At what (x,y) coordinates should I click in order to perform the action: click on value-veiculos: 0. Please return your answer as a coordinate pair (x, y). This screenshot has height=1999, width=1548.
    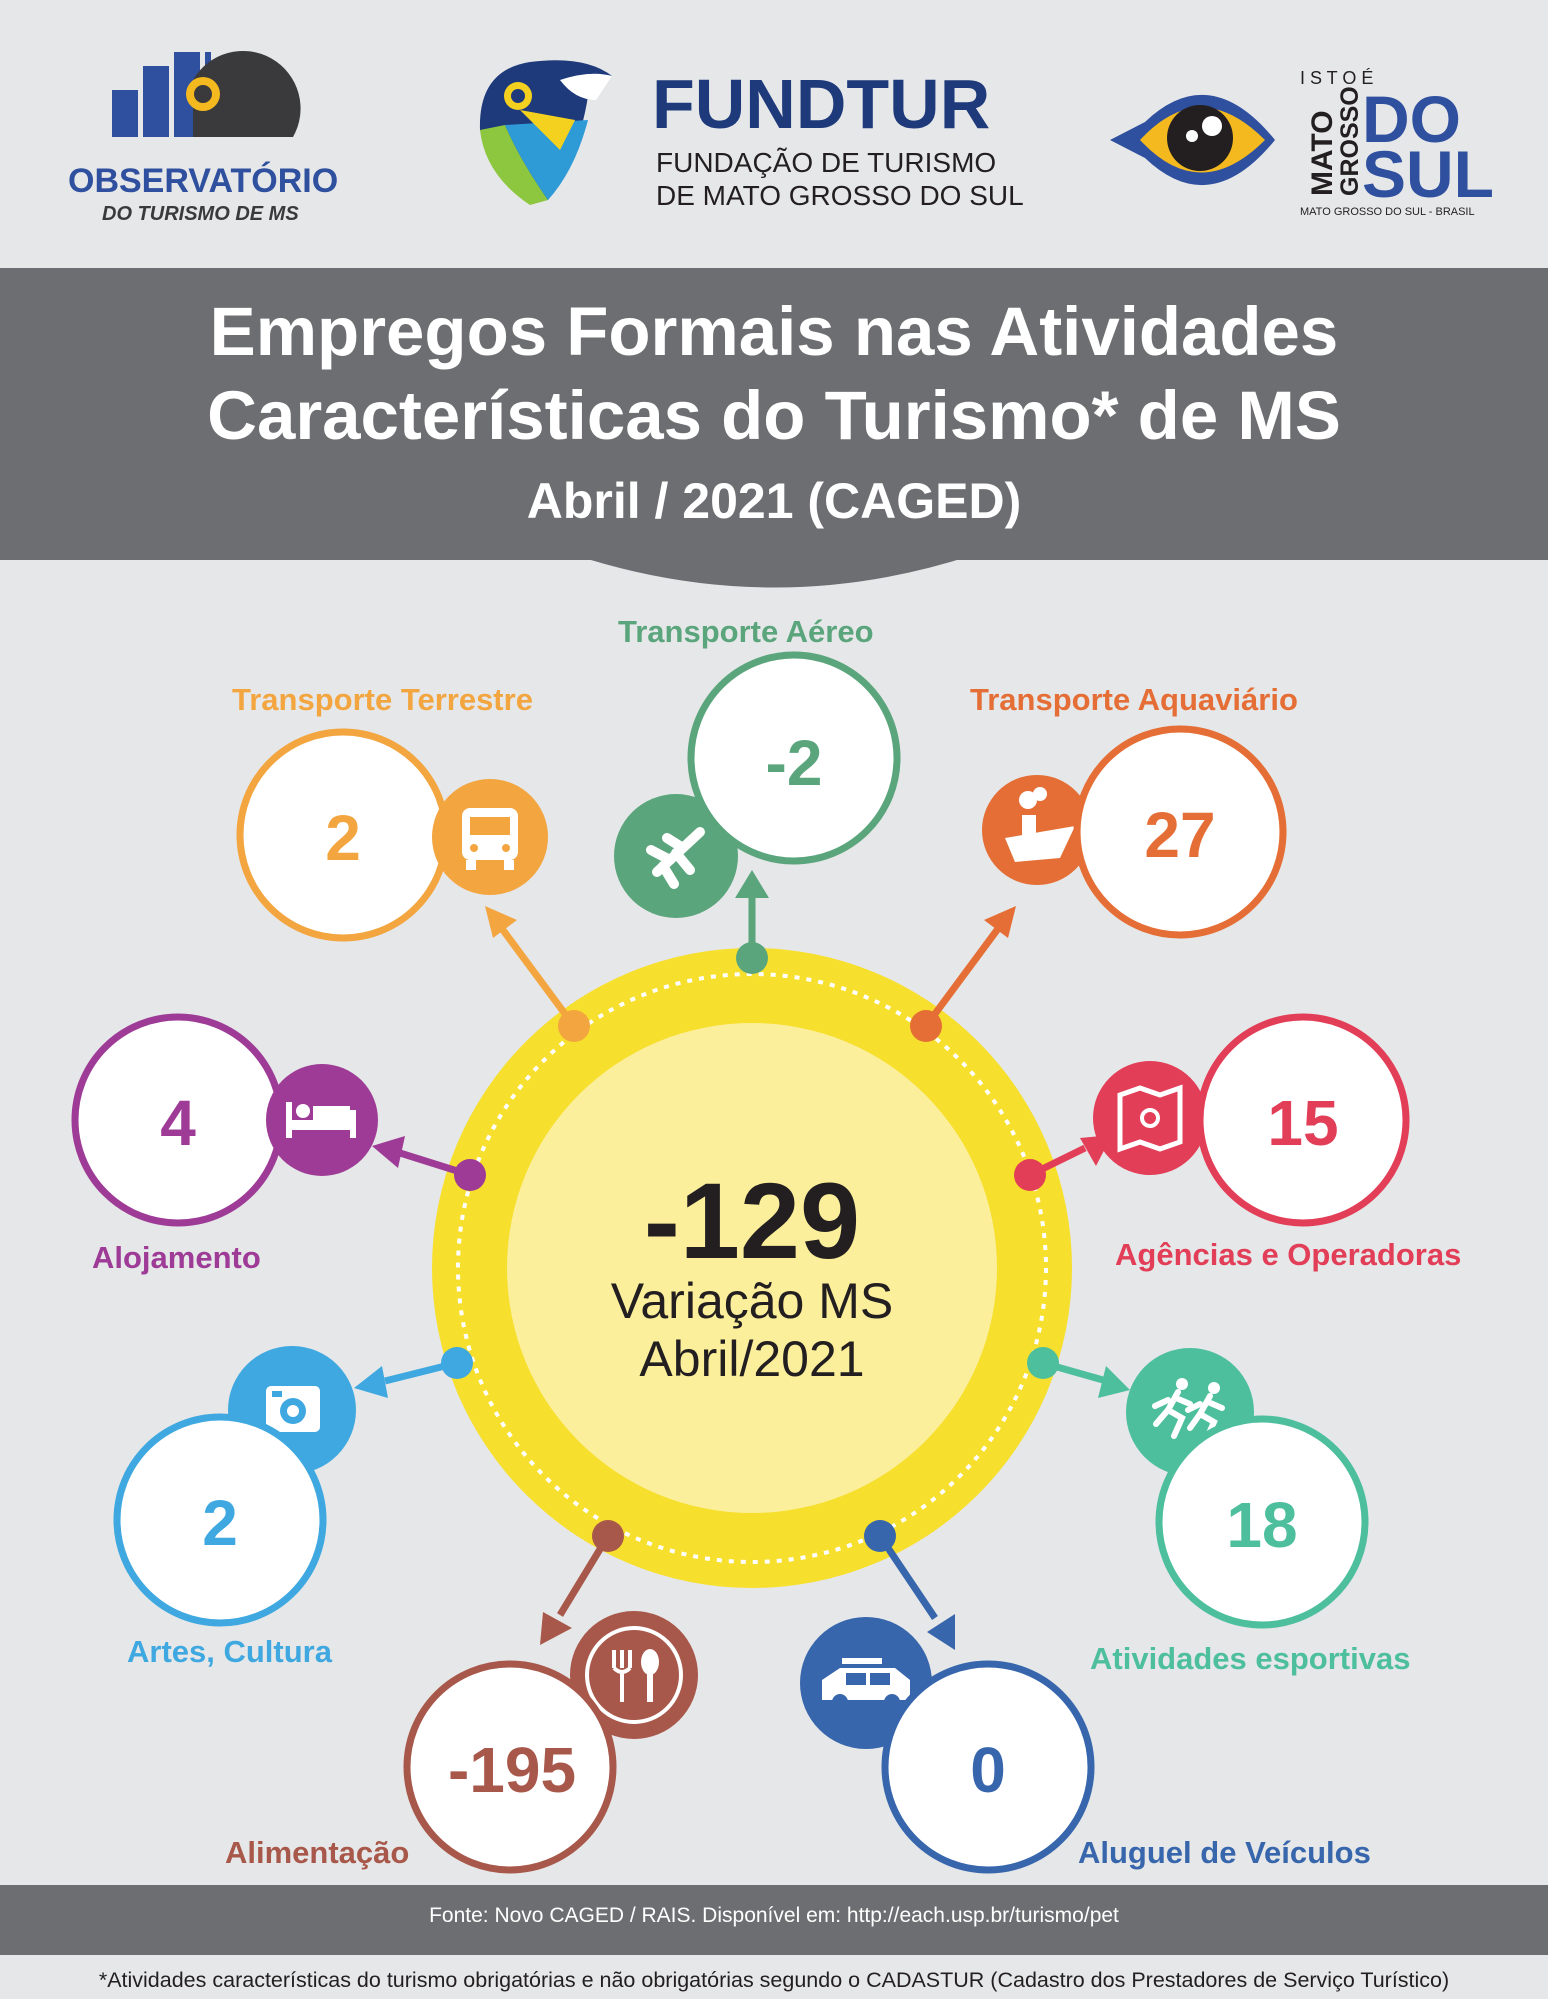
    Looking at the image, I should click on (988, 1770).